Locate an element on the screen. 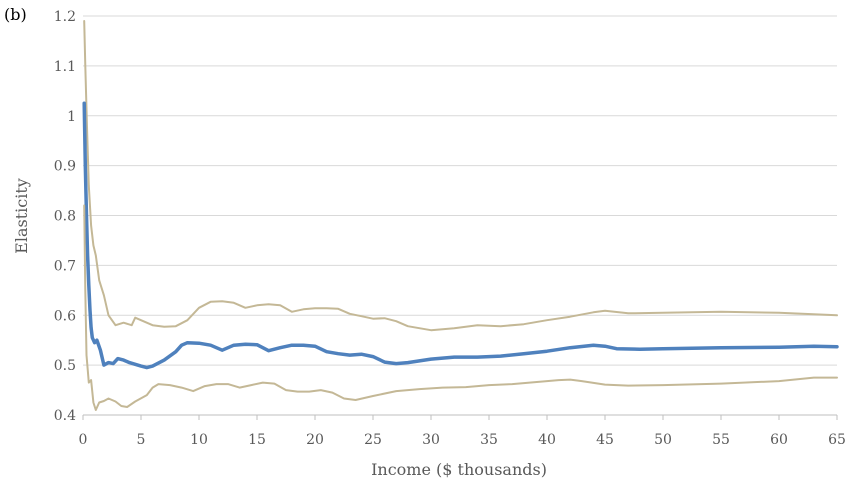 This screenshot has width=852, height=484. x-tick-label: 10 is located at coordinates (199, 440).